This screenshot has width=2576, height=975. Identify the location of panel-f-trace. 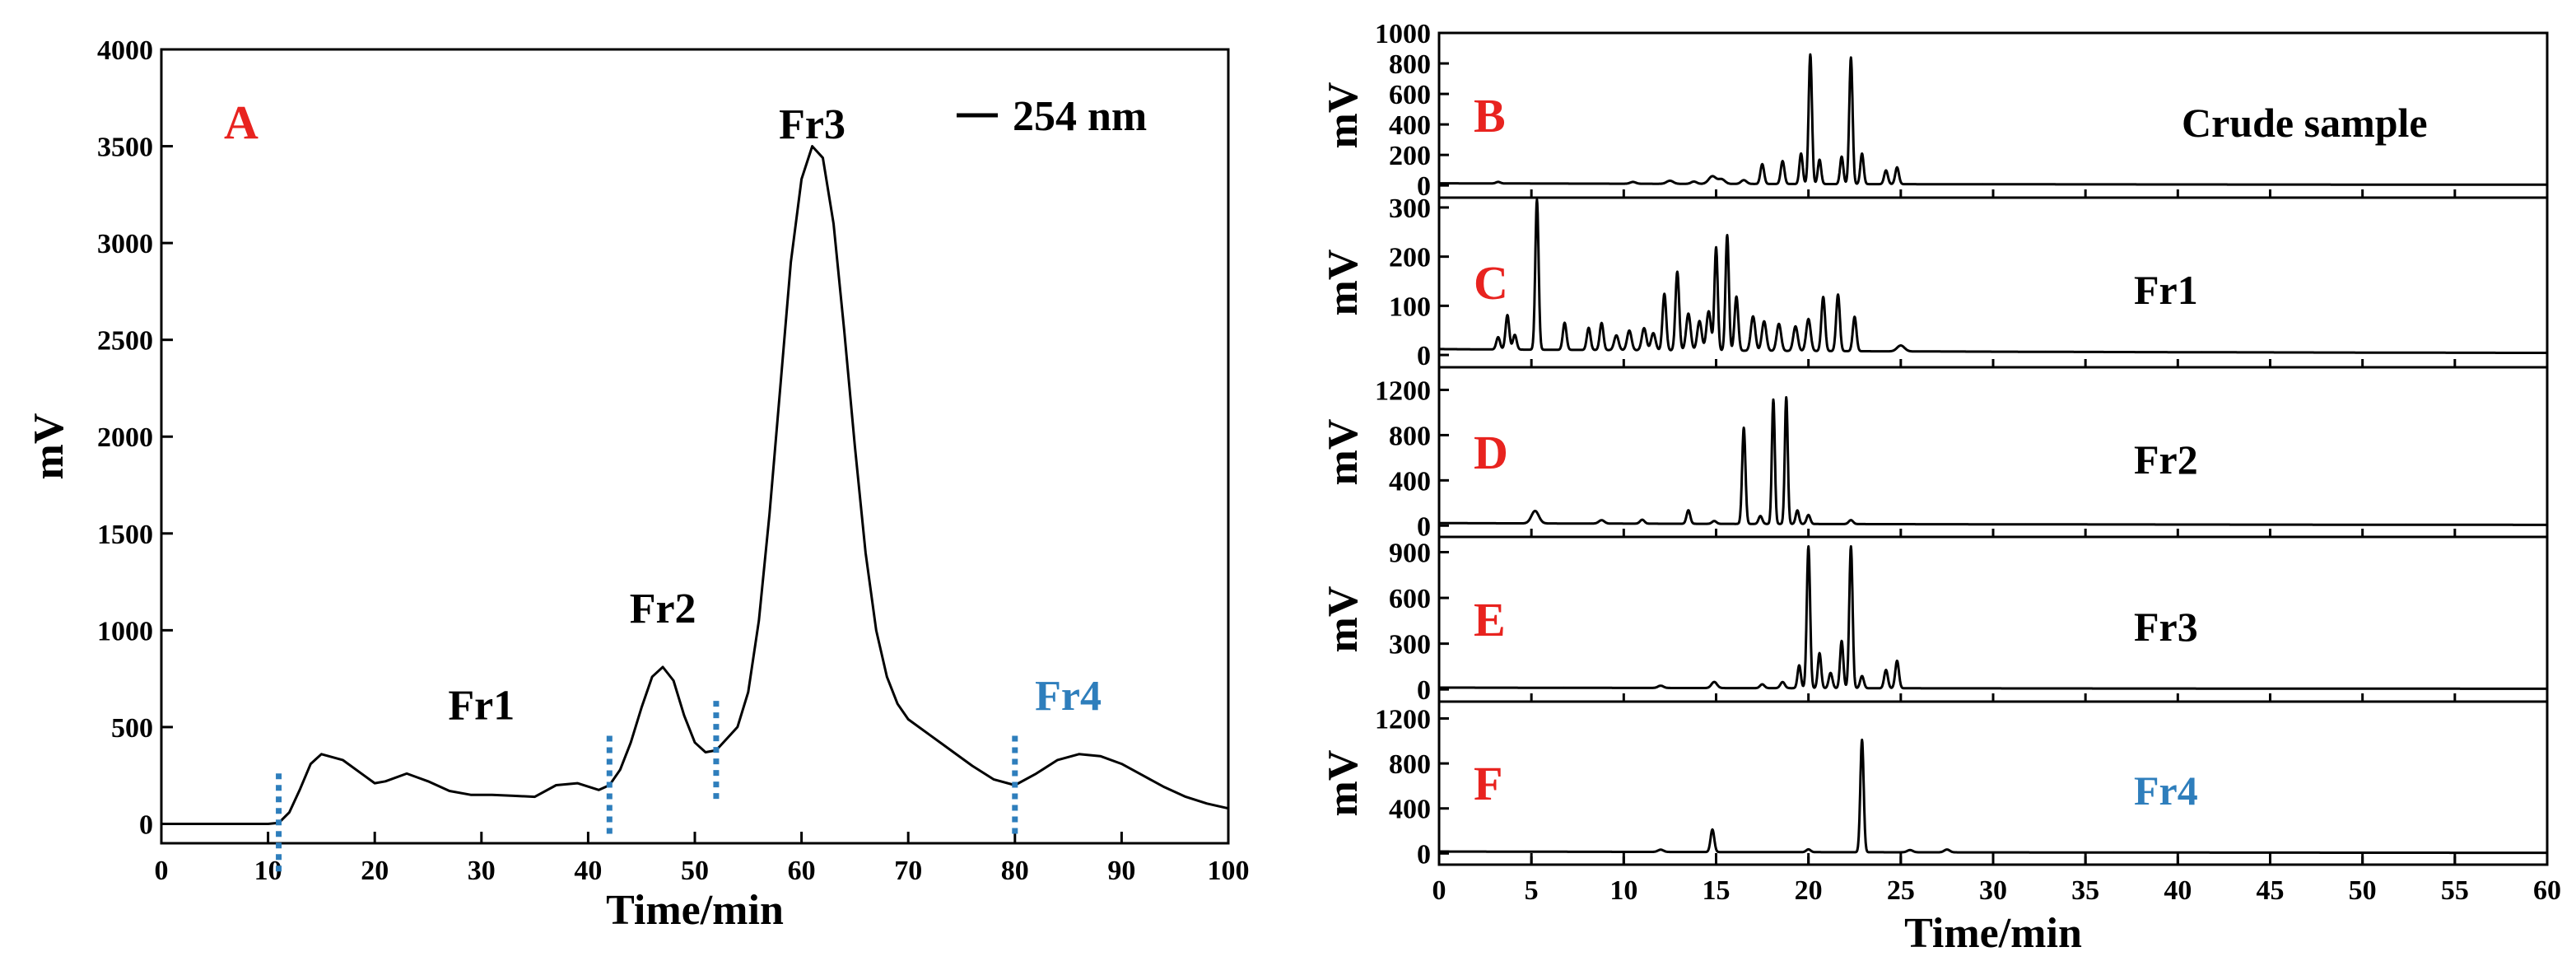
(1992, 797).